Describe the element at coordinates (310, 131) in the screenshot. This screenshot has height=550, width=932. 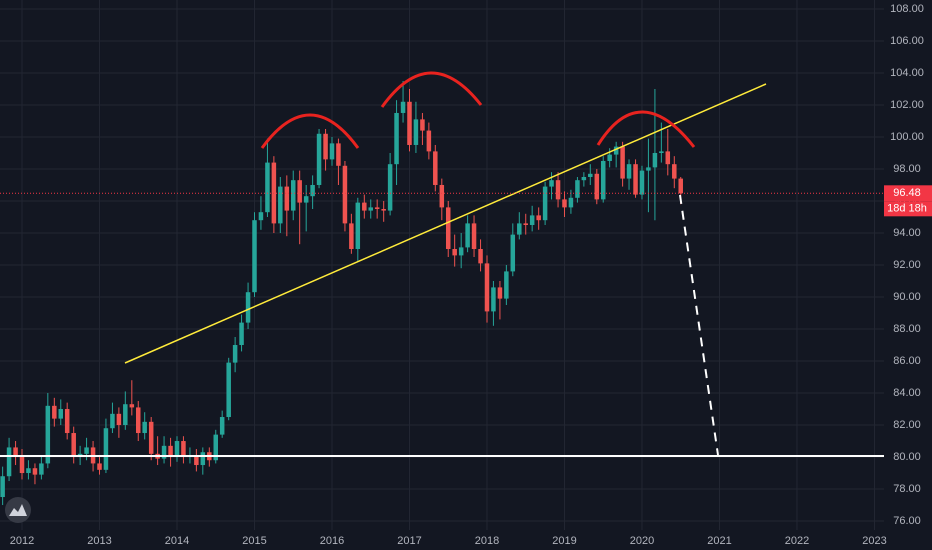
I see `left-shoulder-arc` at that location.